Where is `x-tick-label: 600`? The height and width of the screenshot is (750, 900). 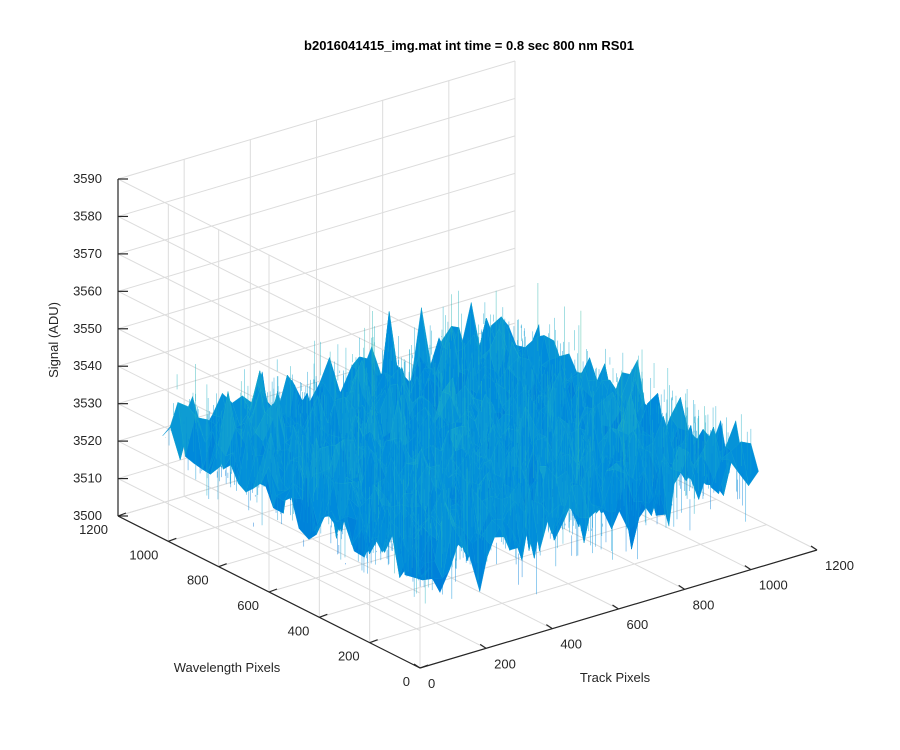
x-tick-label: 600 is located at coordinates (638, 624).